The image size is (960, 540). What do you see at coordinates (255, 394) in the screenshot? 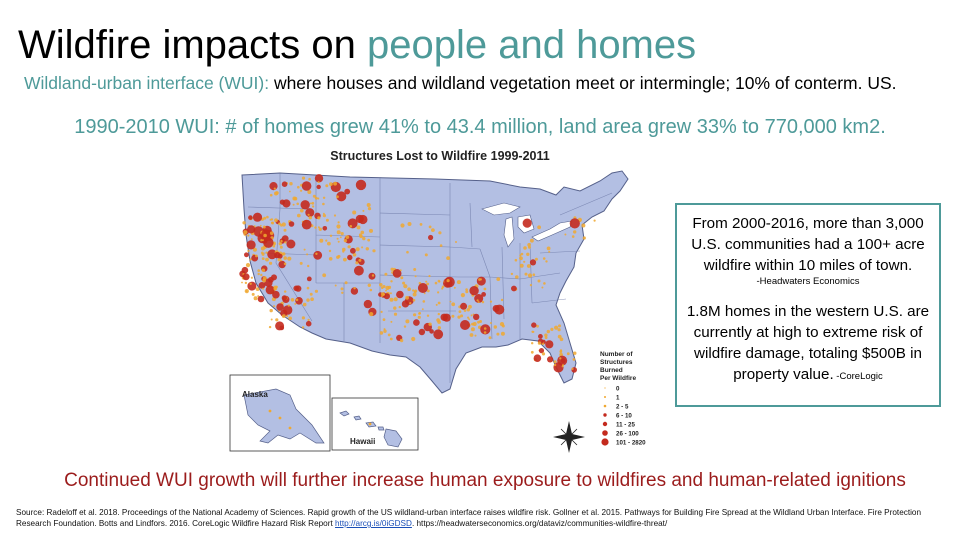
I see `alaska-label: Alaska` at bounding box center [255, 394].